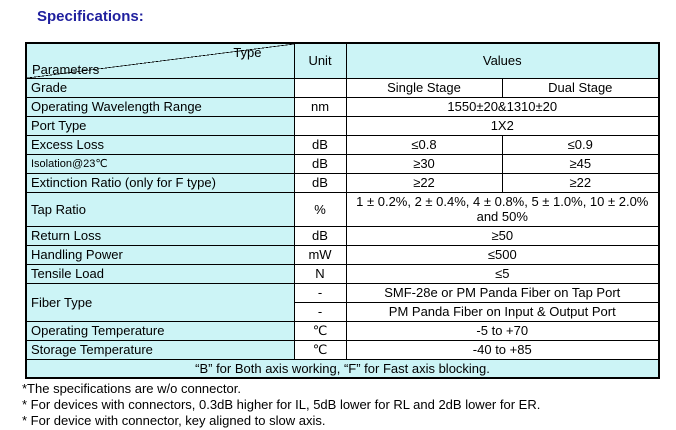  What do you see at coordinates (424, 182) in the screenshot?
I see `value-extinction-ratio-single: ≥22` at bounding box center [424, 182].